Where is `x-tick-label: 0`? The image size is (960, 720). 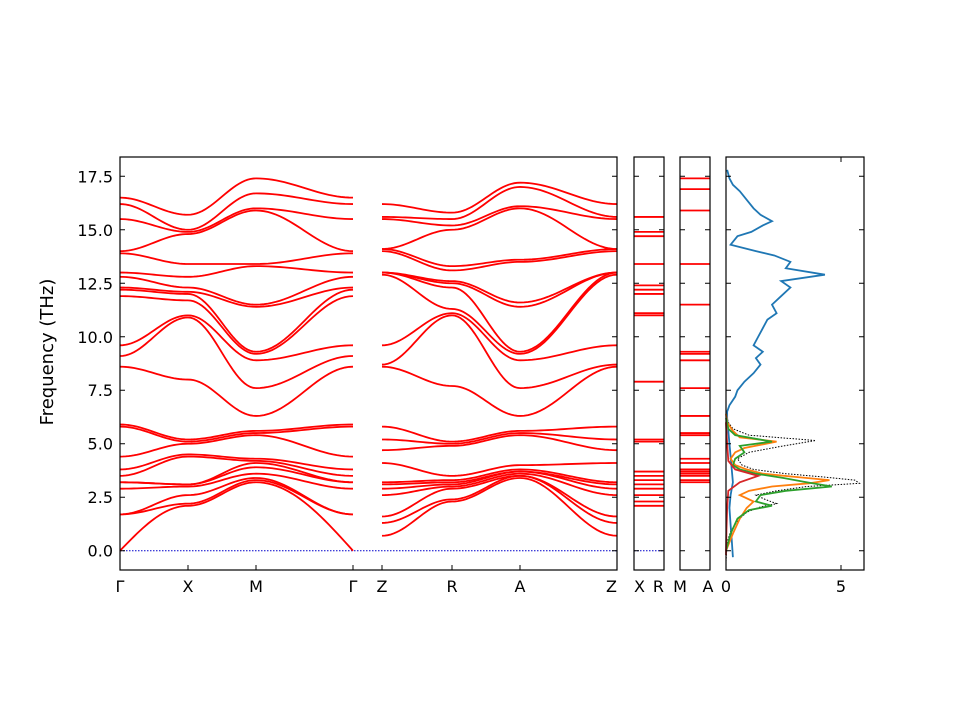 x-tick-label: 0 is located at coordinates (726, 586).